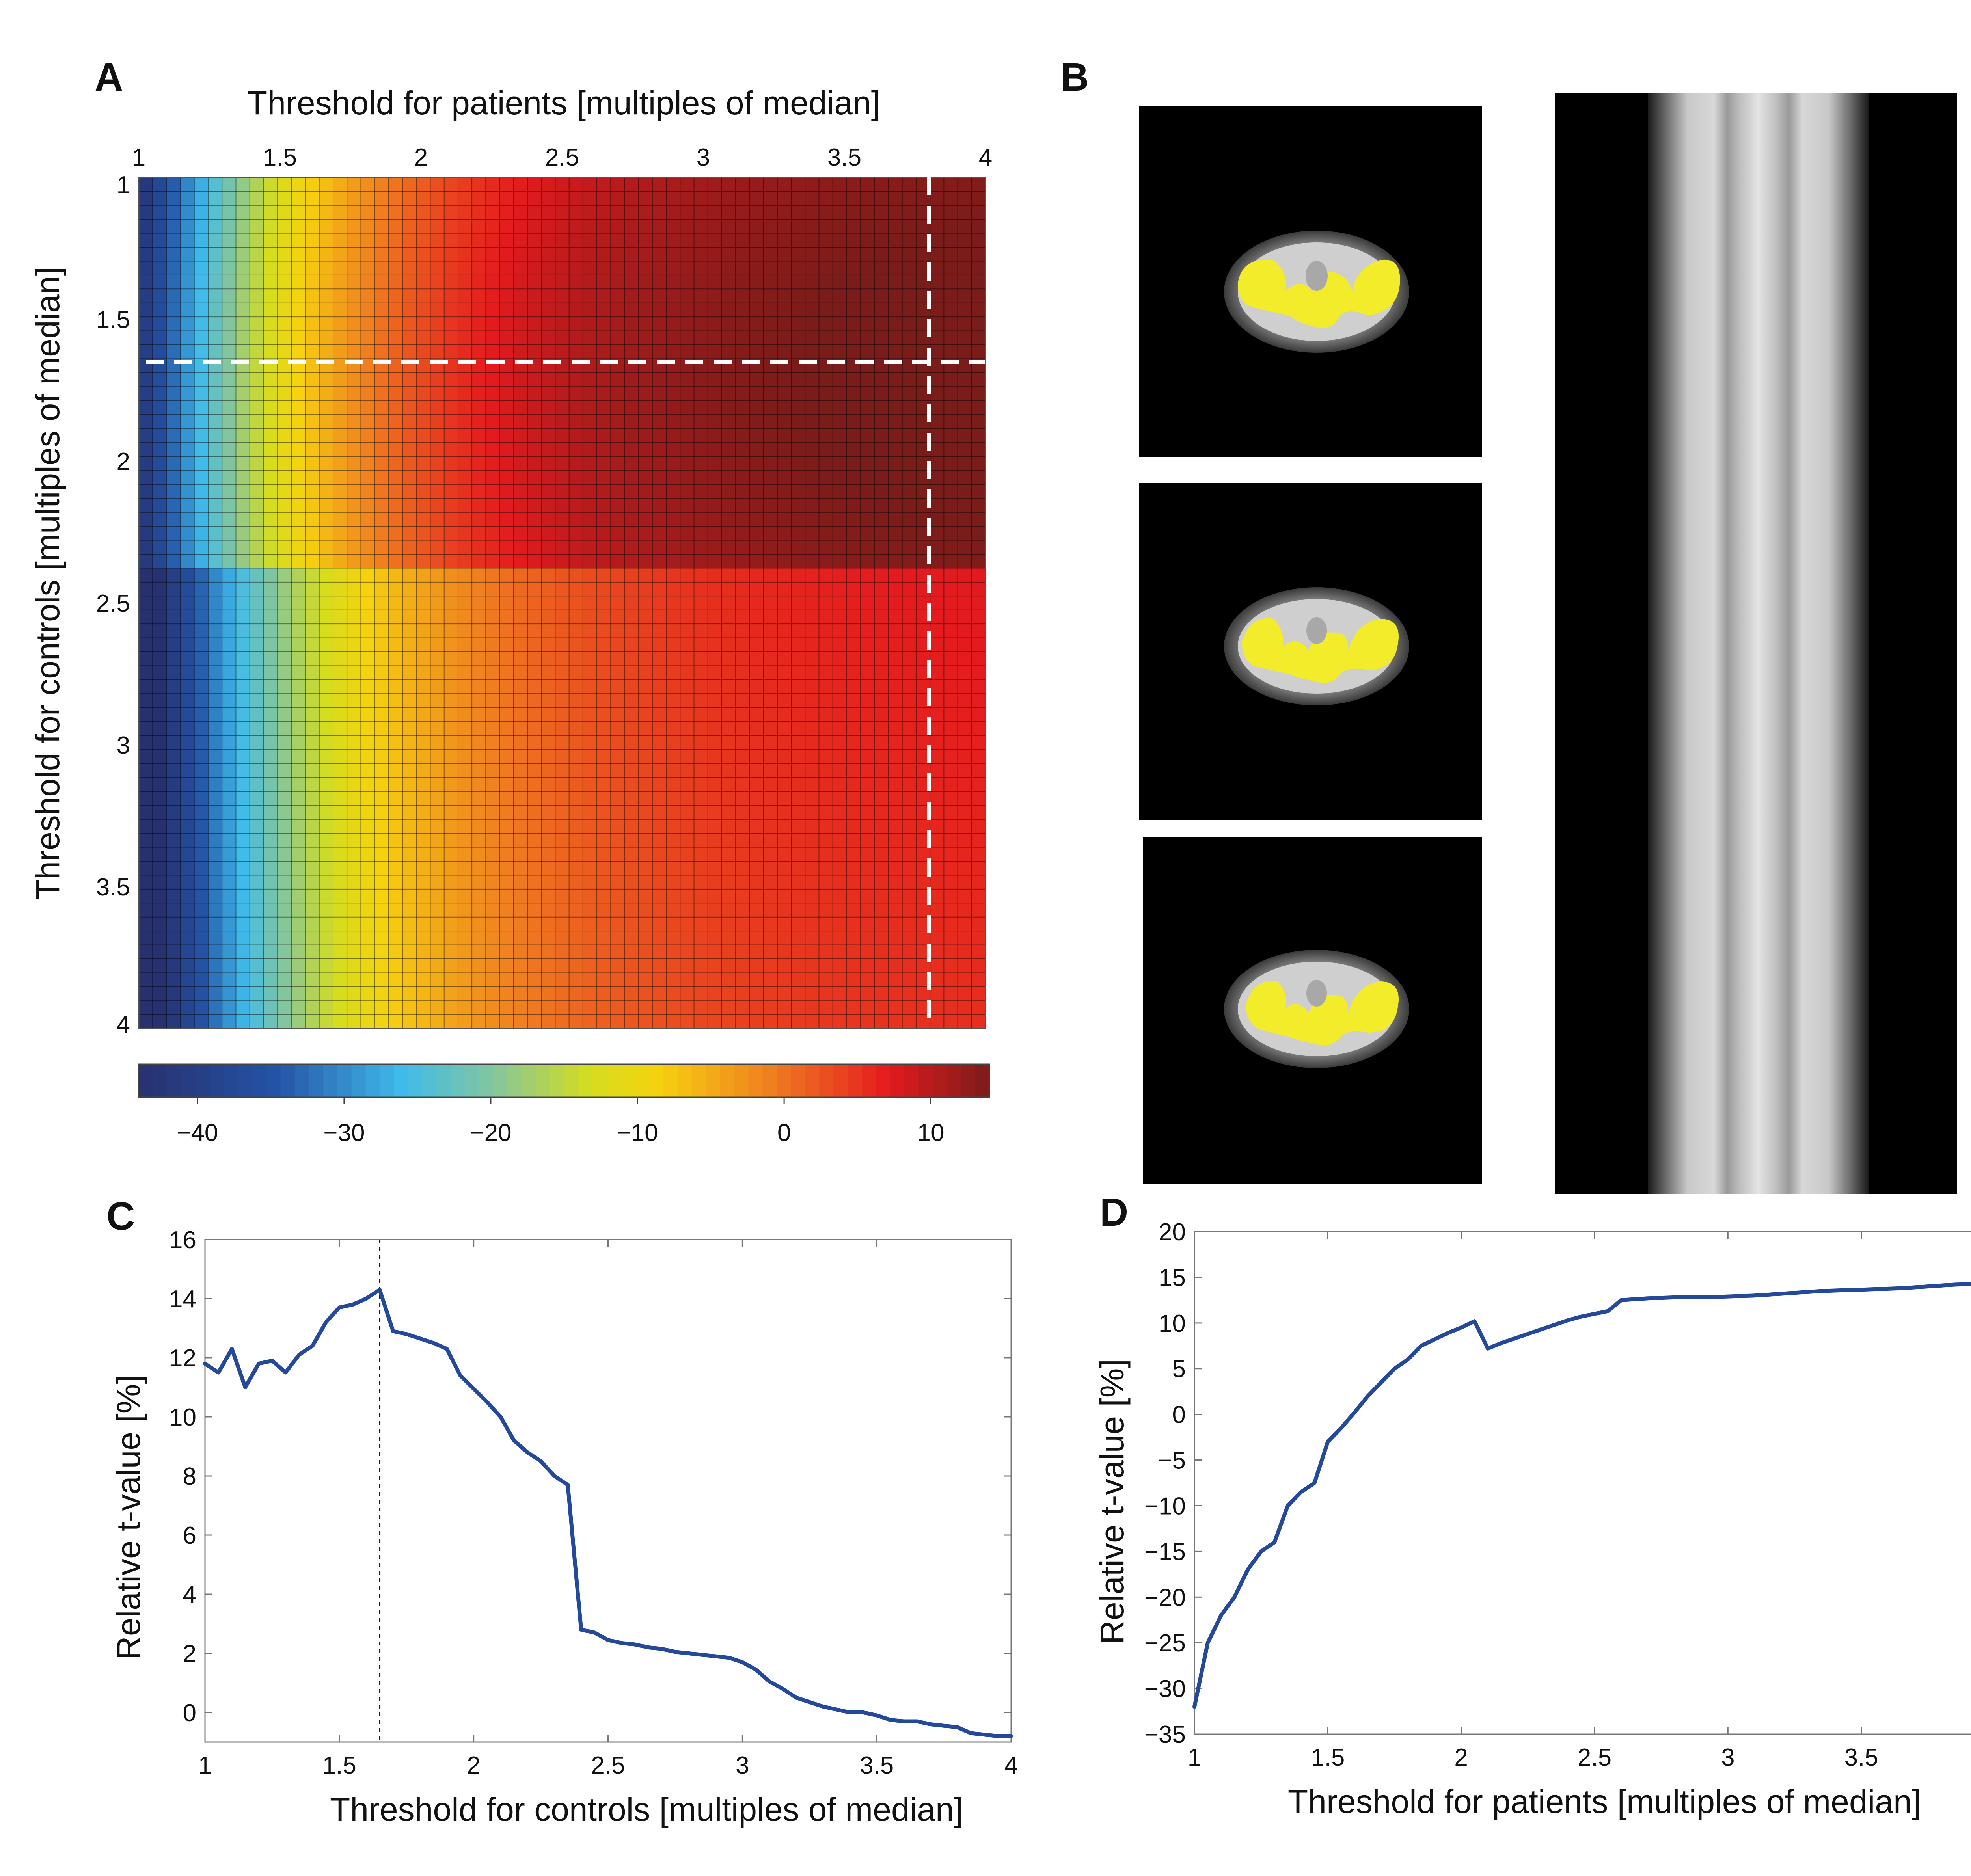 The width and height of the screenshot is (1971, 1876). What do you see at coordinates (957, 1727) in the screenshot?
I see `chart-c-data-point` at bounding box center [957, 1727].